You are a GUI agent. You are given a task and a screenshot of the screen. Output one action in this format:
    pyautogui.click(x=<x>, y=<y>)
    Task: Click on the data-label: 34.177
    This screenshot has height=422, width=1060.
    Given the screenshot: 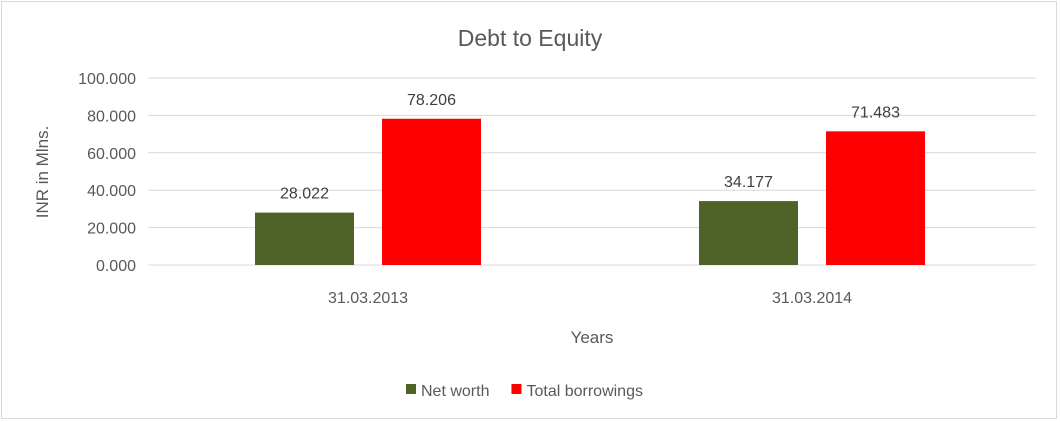 What is the action you would take?
    pyautogui.click(x=748, y=182)
    